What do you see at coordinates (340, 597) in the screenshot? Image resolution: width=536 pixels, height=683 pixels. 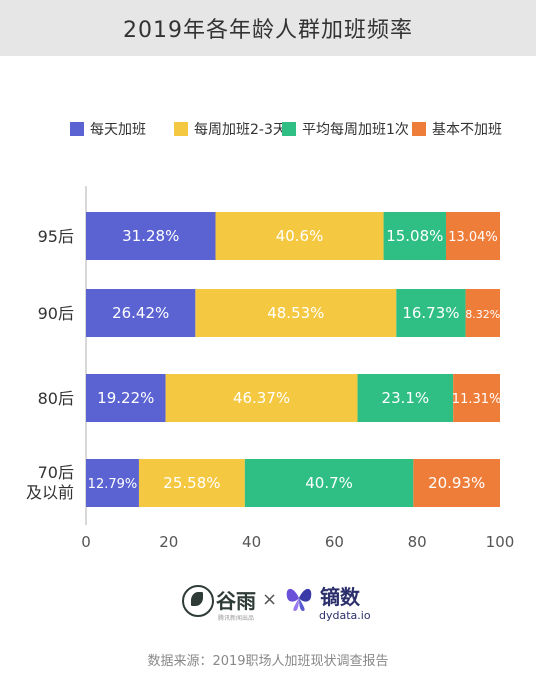 I see `dydata-logo-text: 镝数` at bounding box center [340, 597].